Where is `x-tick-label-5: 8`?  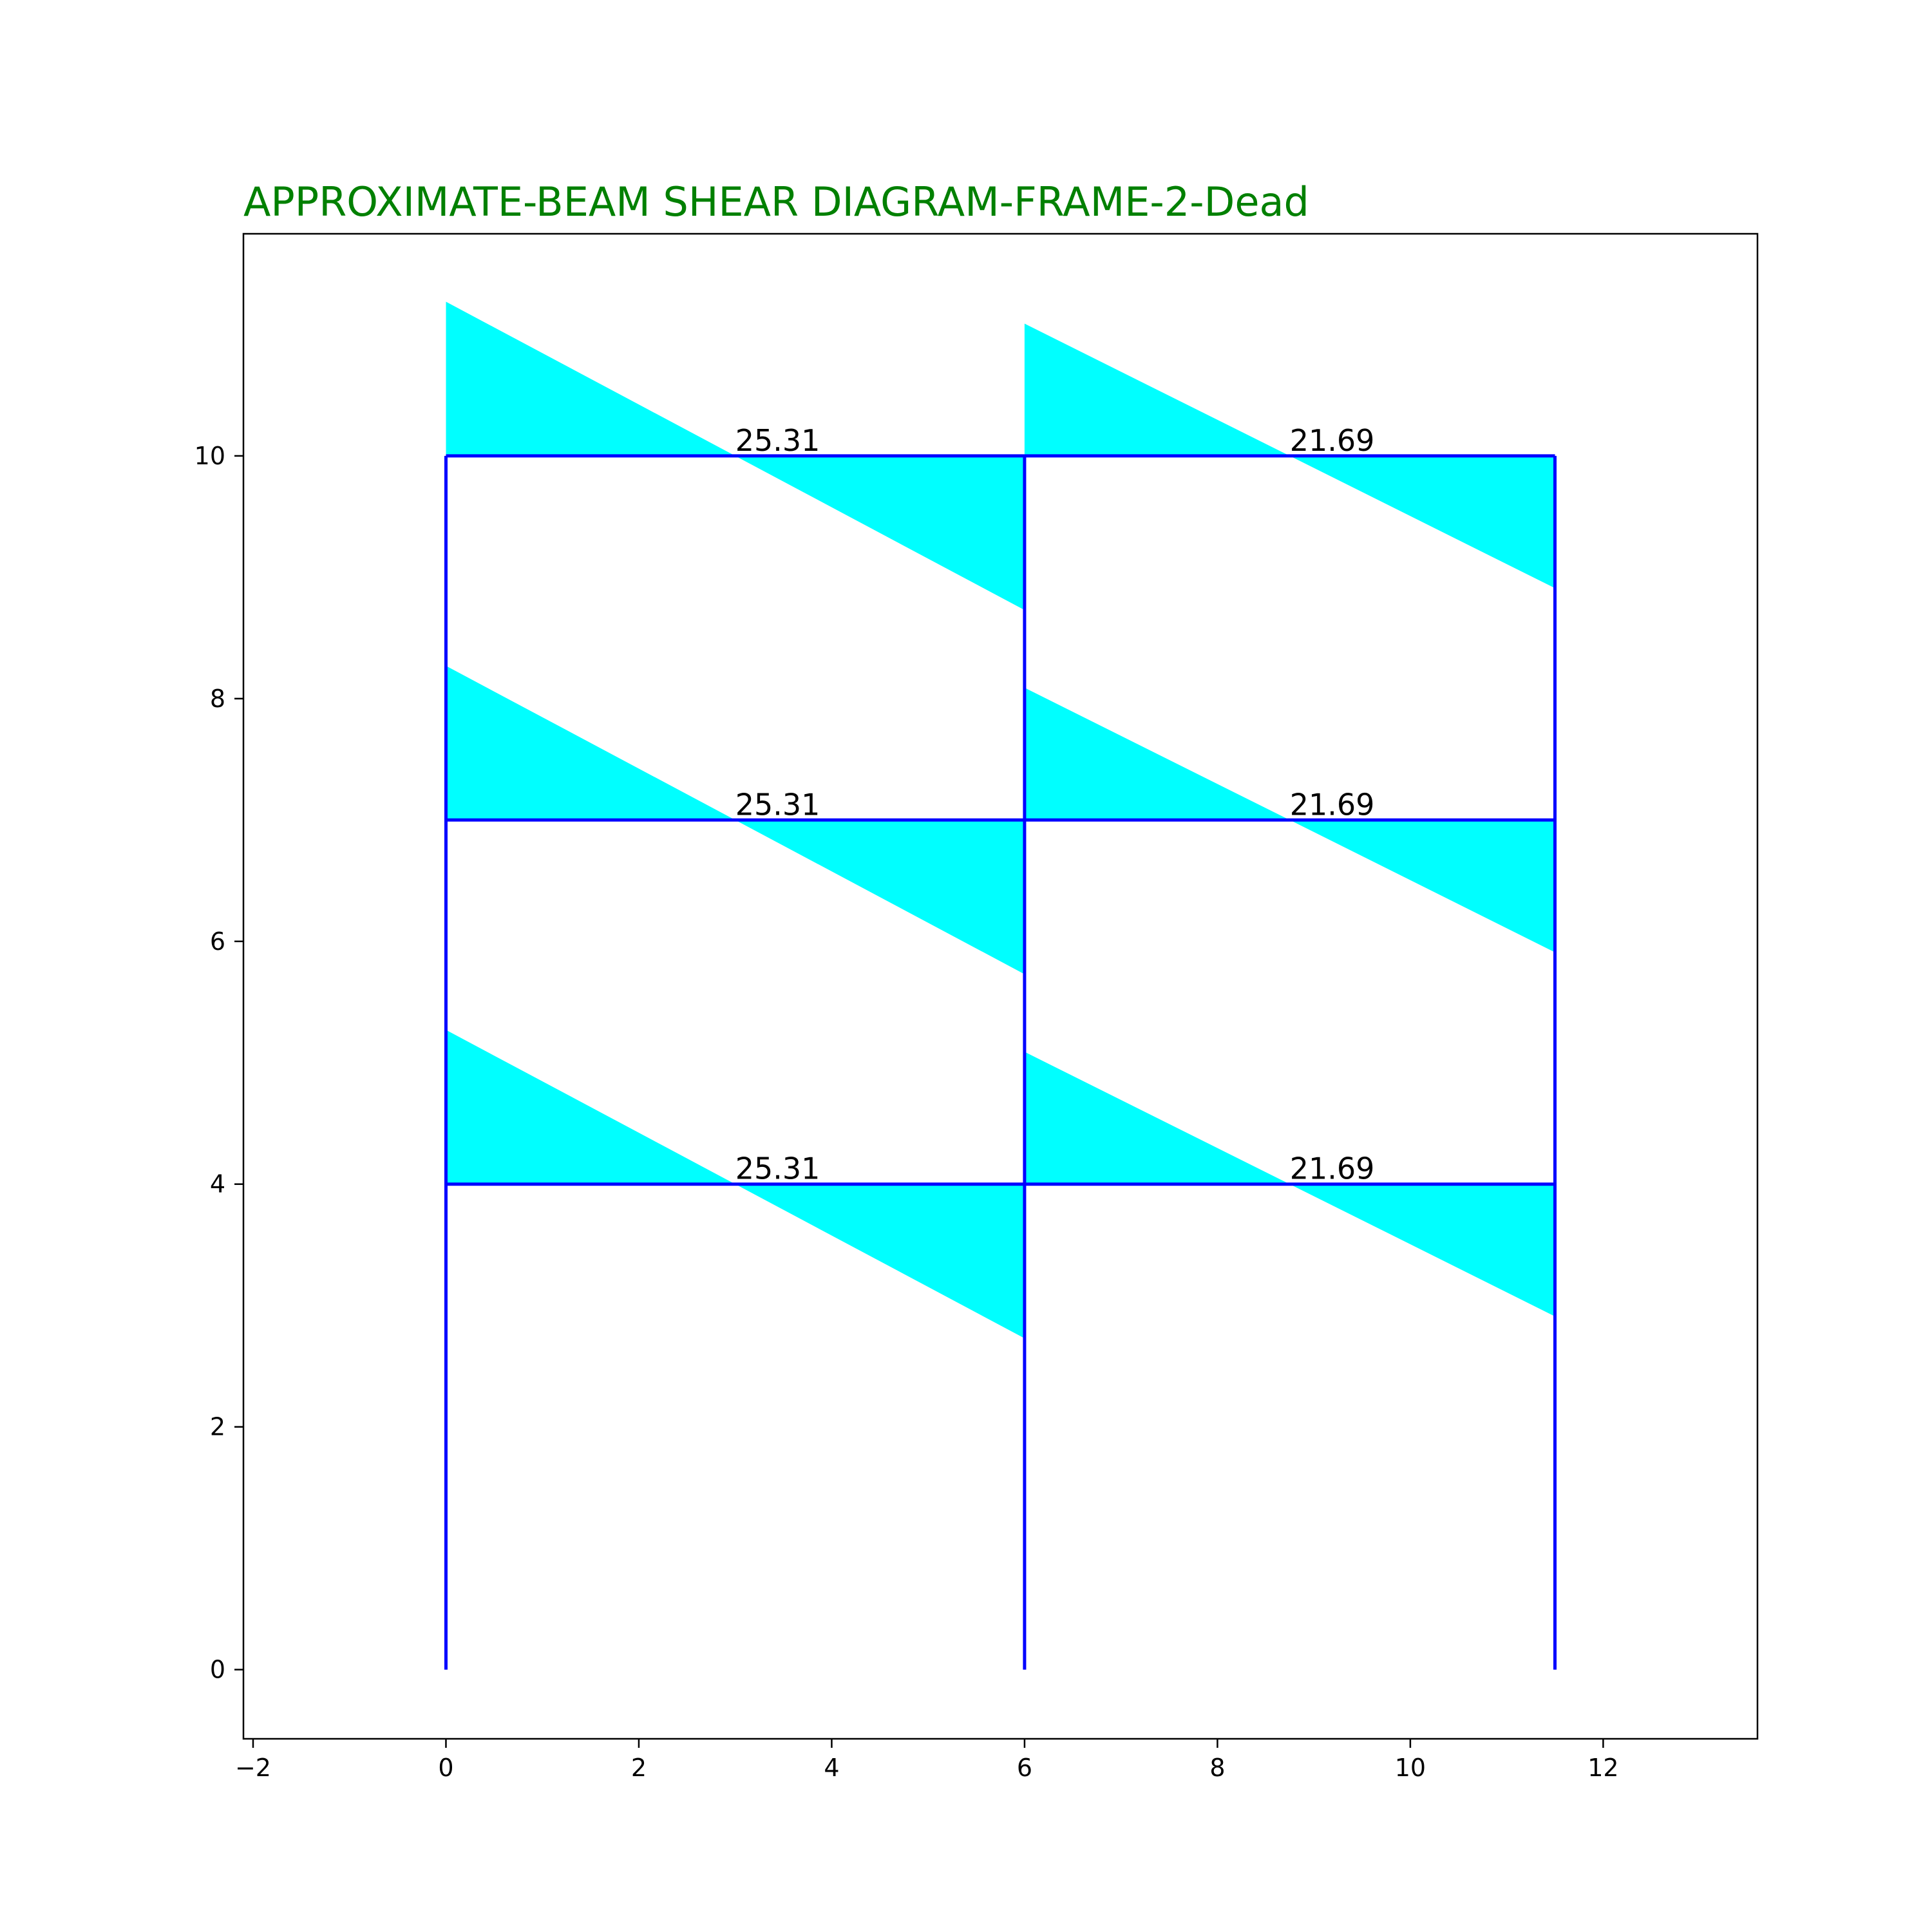 x-tick-label-5: 8 is located at coordinates (1217, 1768).